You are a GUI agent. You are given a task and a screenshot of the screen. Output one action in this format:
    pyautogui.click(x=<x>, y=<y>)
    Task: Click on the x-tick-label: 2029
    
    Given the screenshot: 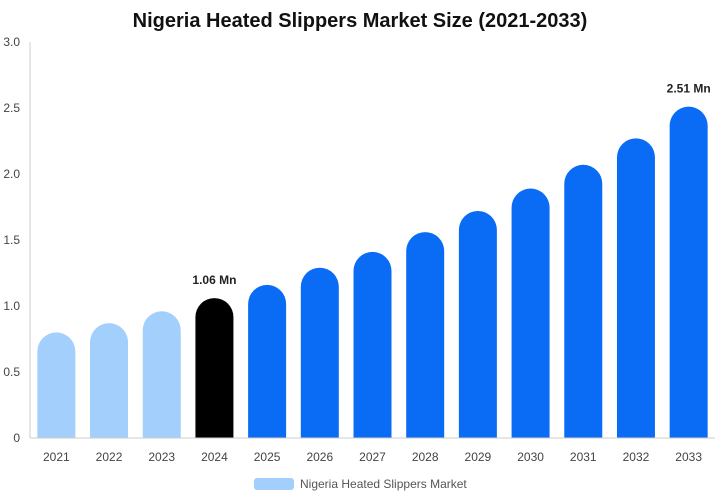 What is the action you would take?
    pyautogui.click(x=478, y=457)
    